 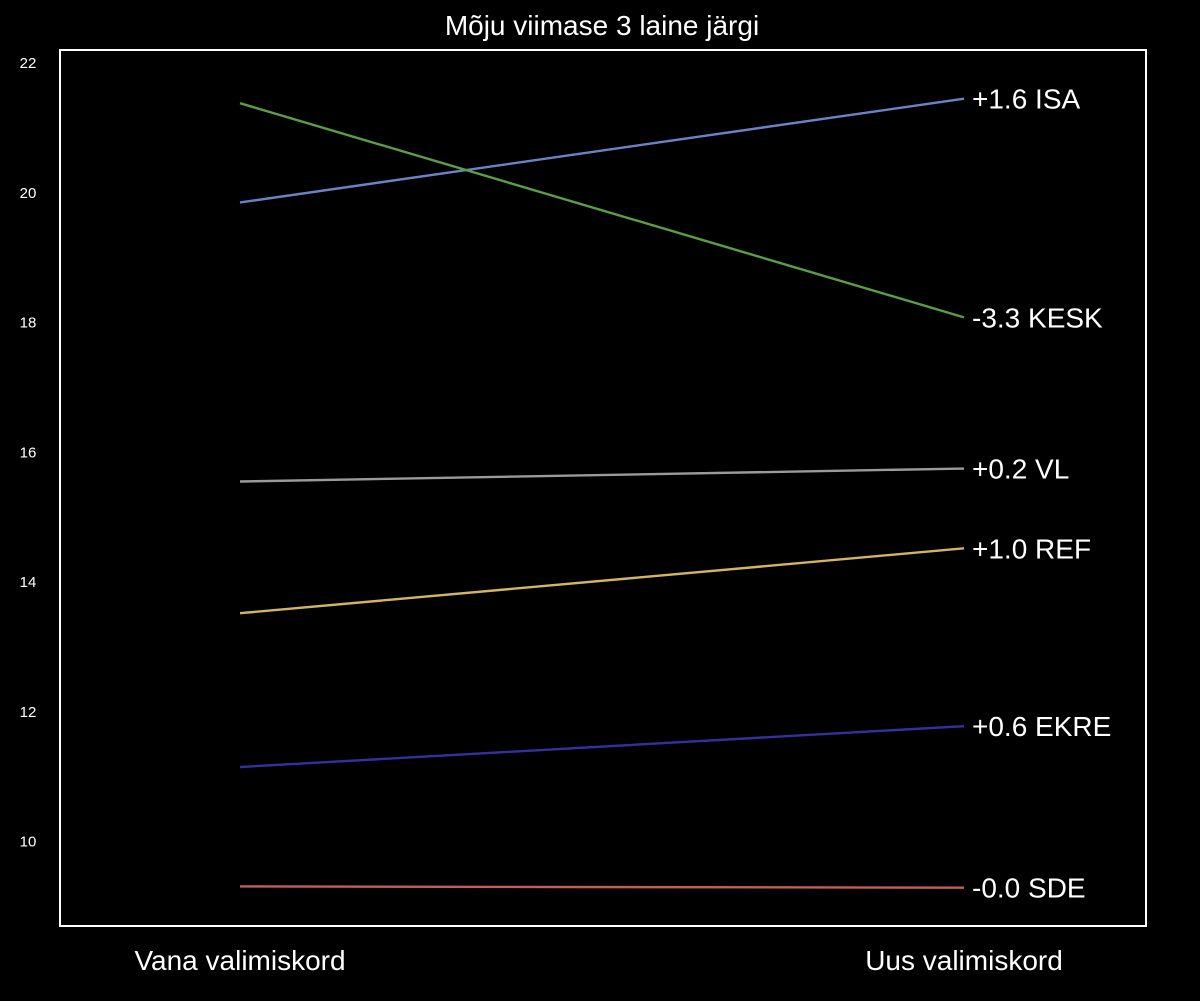 What do you see at coordinates (28, 582) in the screenshot?
I see `y-tick-label: 14` at bounding box center [28, 582].